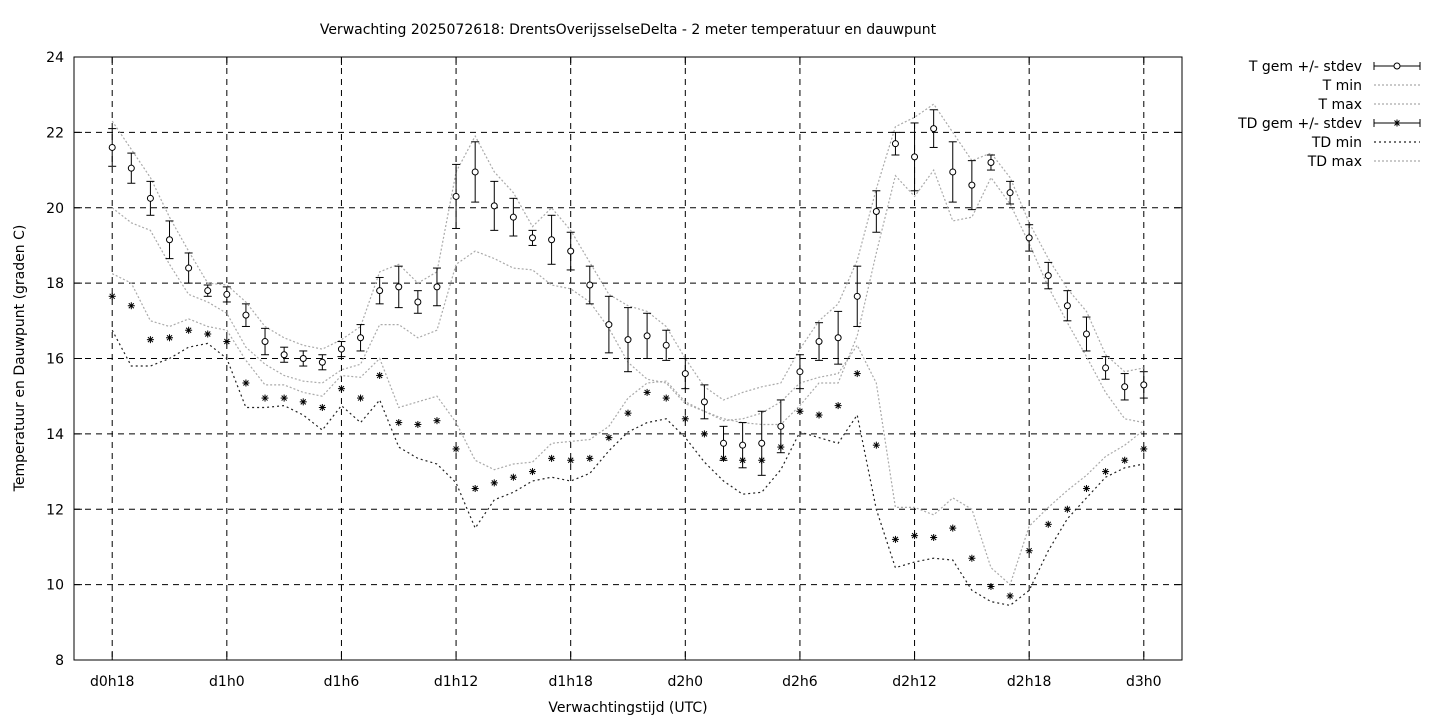  I want to click on x-tick-label: d1h12, so click(456, 682).